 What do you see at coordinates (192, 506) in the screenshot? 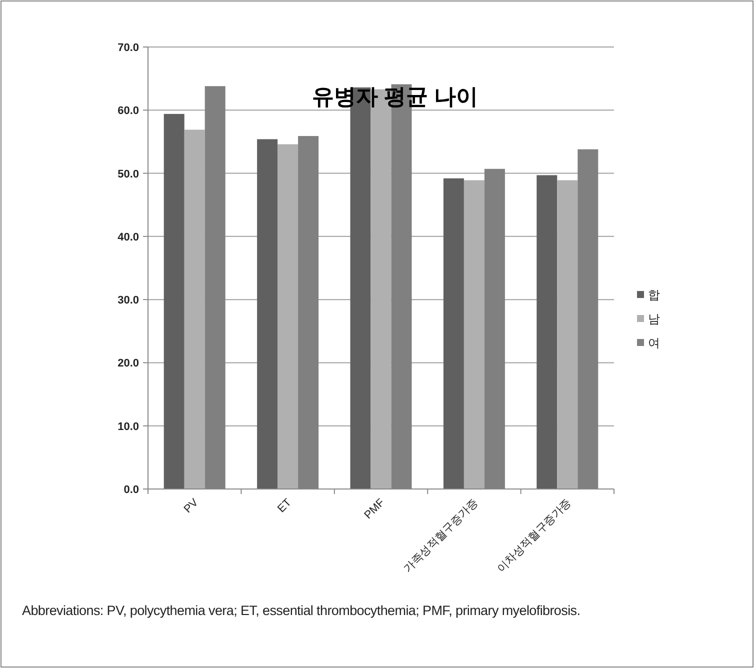
I see `x-tick-label: PV` at bounding box center [192, 506].